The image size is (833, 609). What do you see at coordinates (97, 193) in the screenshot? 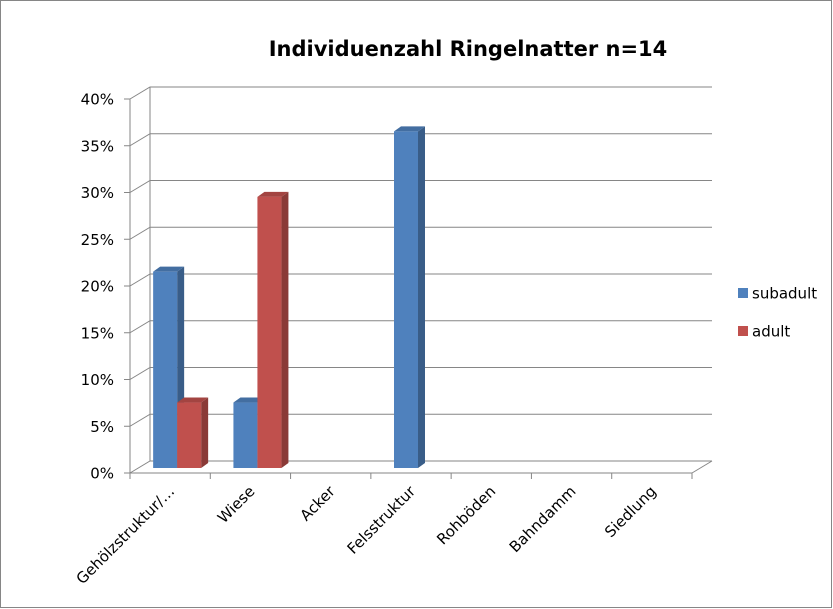
I see `y-tick-label: 30%` at bounding box center [97, 193].